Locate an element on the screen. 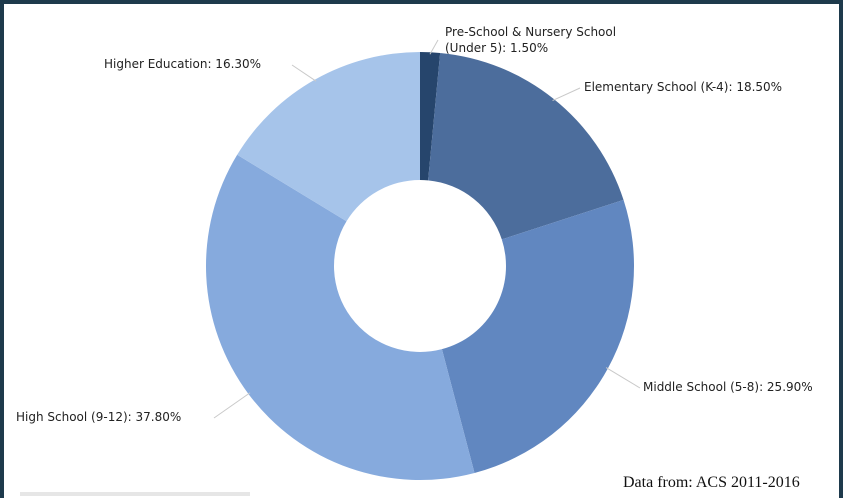 The height and width of the screenshot is (498, 843). label-higher-education: Higher Education: 16.30% is located at coordinates (182, 64).